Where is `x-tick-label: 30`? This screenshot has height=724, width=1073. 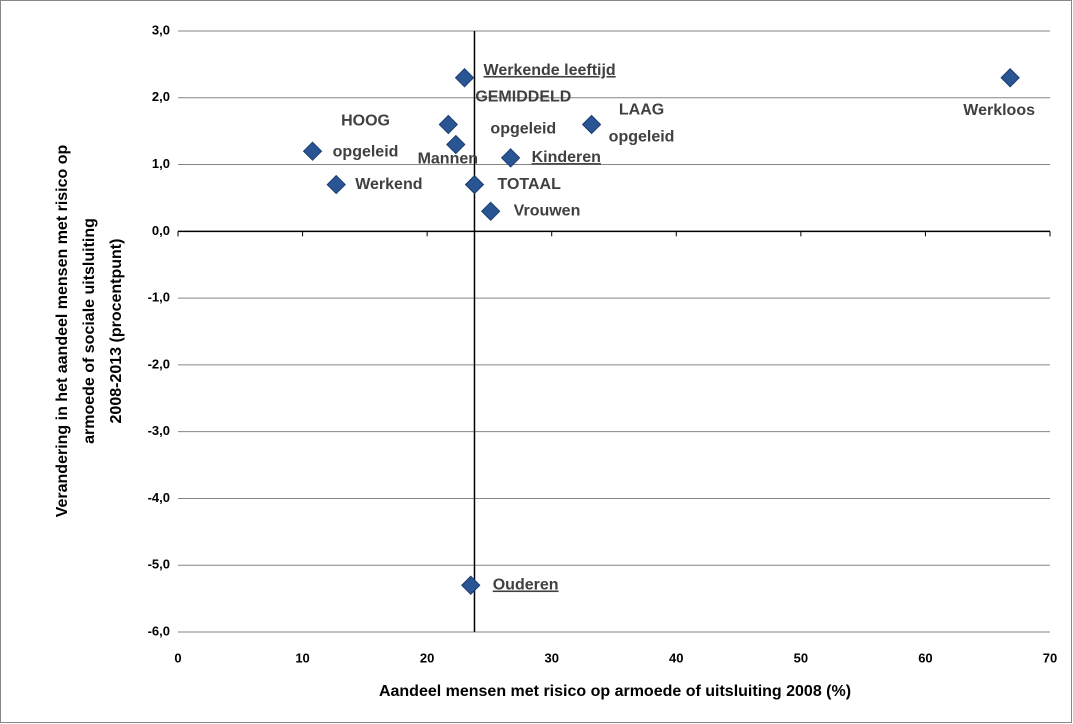 x-tick-label: 30 is located at coordinates (551, 657).